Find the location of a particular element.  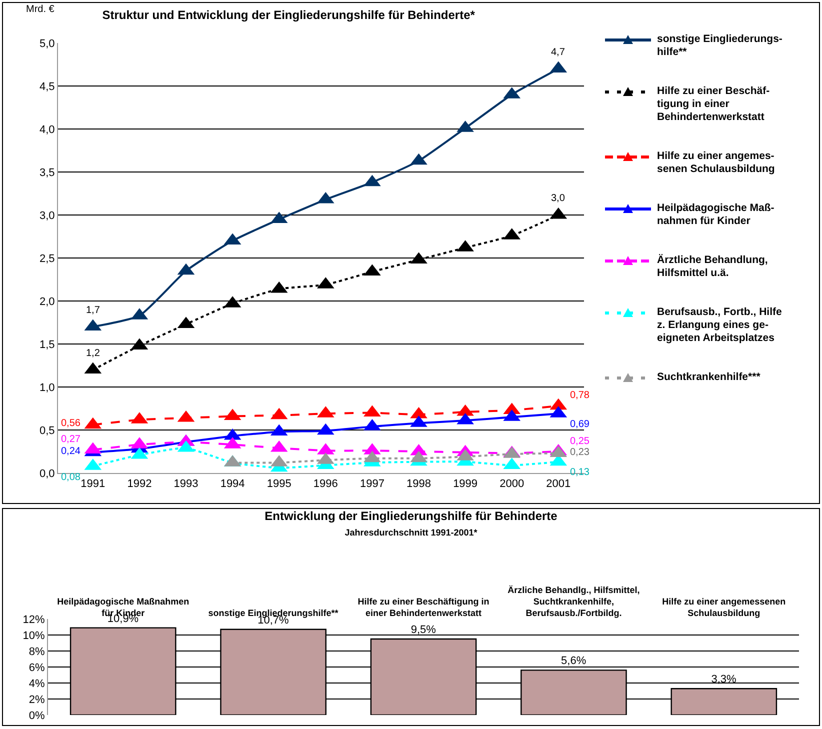

data-label: 0,78 is located at coordinates (580, 395).